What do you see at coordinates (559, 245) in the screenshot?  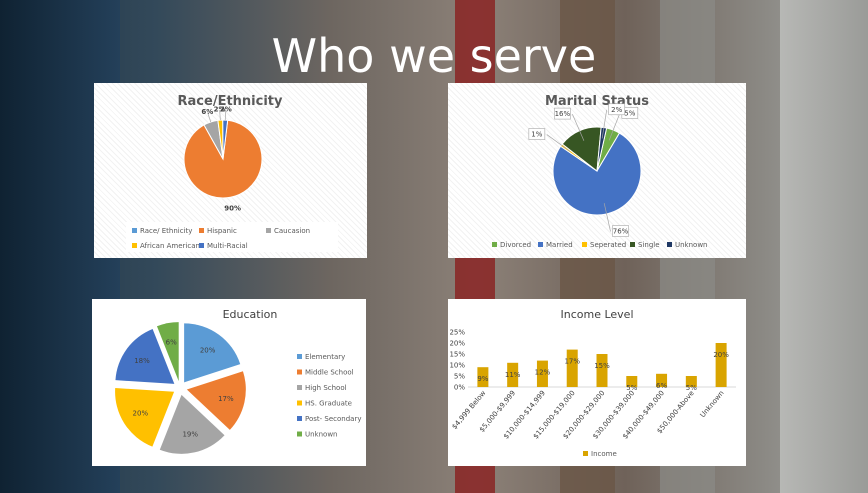 I see `legend-entry: Married` at bounding box center [559, 245].